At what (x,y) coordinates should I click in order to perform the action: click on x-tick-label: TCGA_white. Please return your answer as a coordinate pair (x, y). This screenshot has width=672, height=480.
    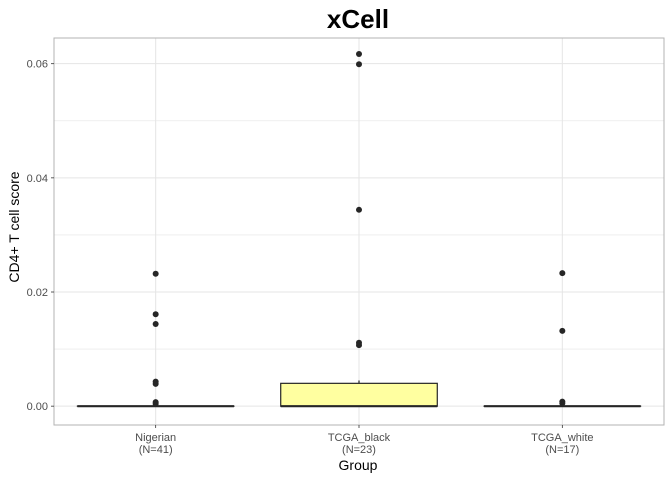
    Looking at the image, I should click on (562, 438).